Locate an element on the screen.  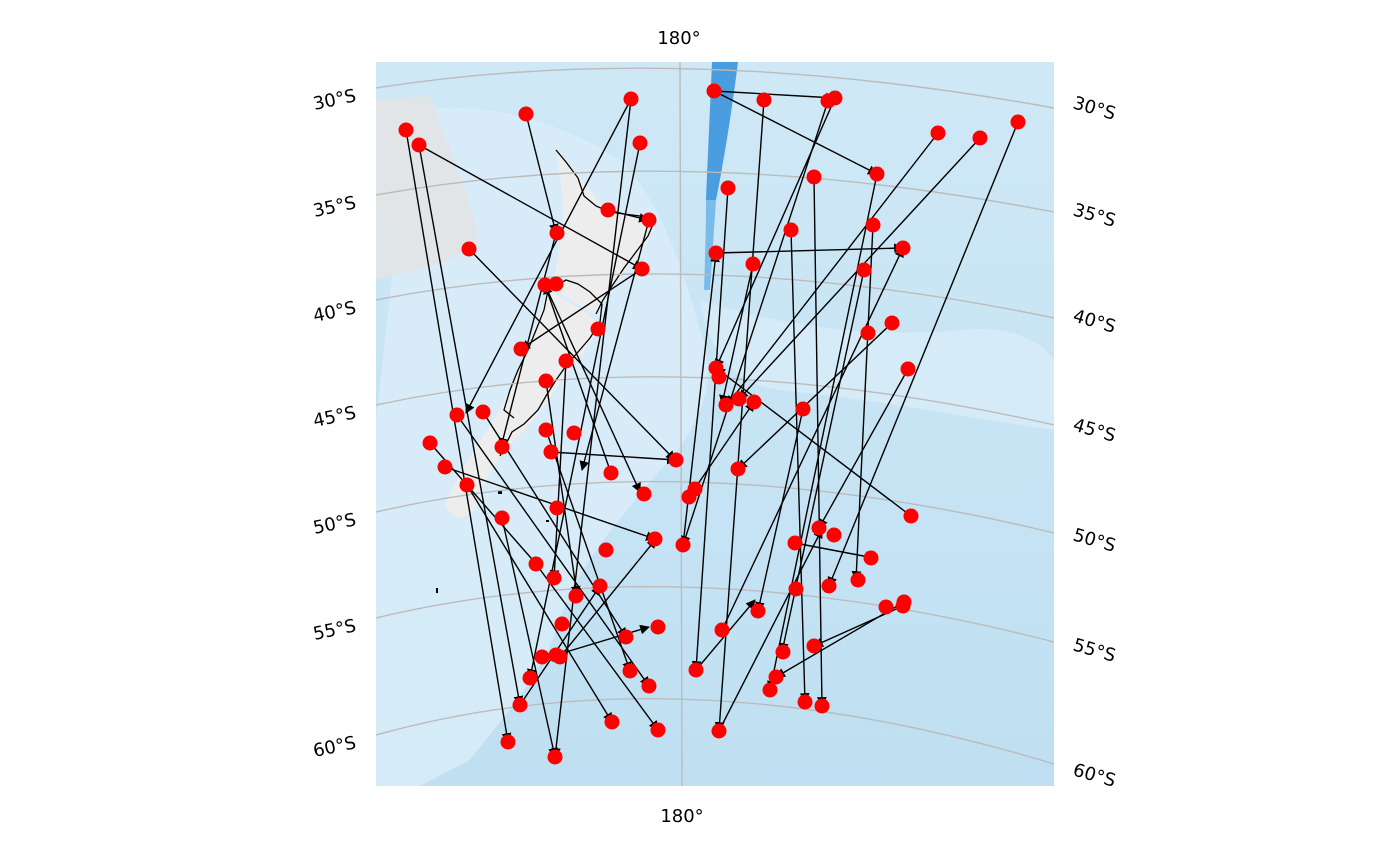
land-north-island is located at coordinates (603, 232).